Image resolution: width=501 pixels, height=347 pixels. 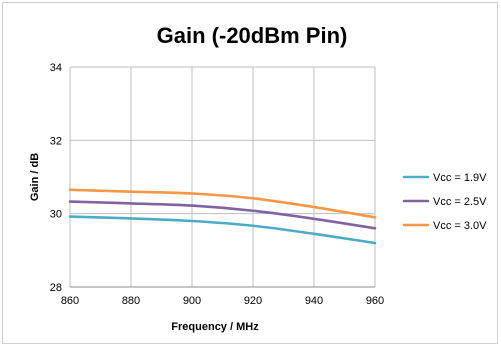 What do you see at coordinates (253, 301) in the screenshot?
I see `x-tick-label: 920` at bounding box center [253, 301].